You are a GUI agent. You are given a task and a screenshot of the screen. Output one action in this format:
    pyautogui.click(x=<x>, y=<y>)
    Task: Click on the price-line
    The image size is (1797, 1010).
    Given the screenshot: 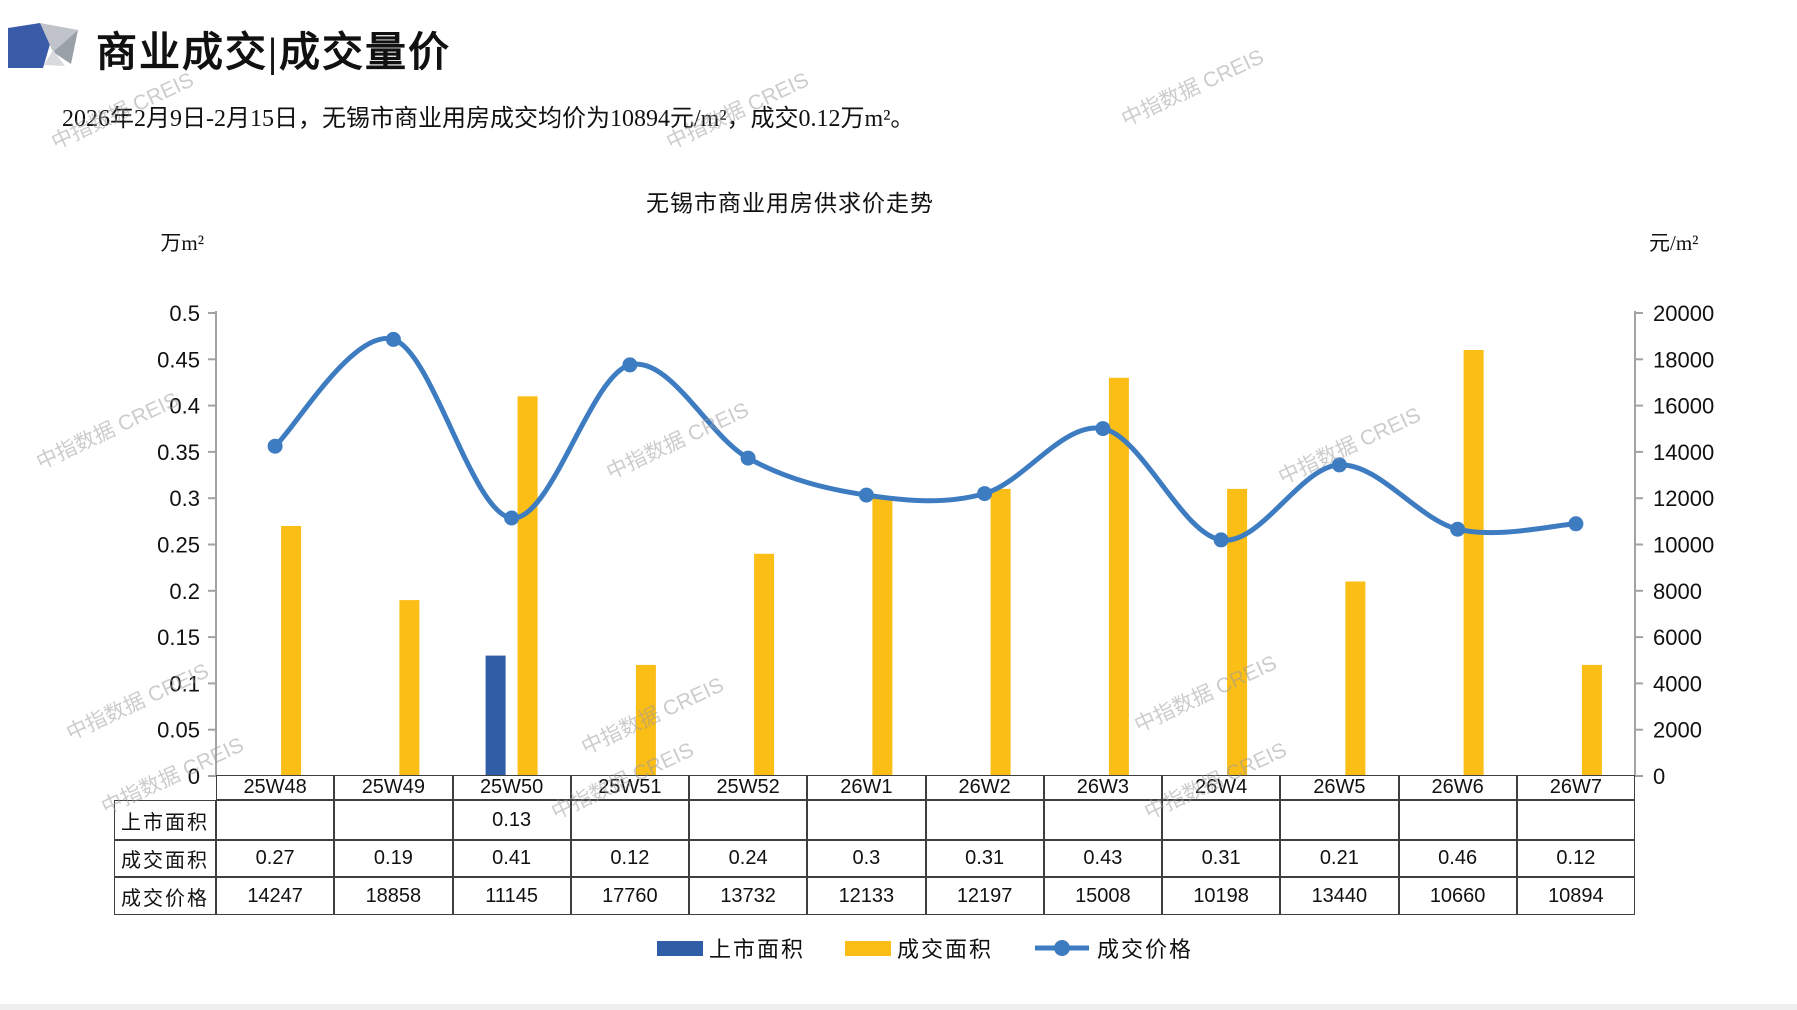 What is the action you would take?
    pyautogui.click(x=925, y=439)
    